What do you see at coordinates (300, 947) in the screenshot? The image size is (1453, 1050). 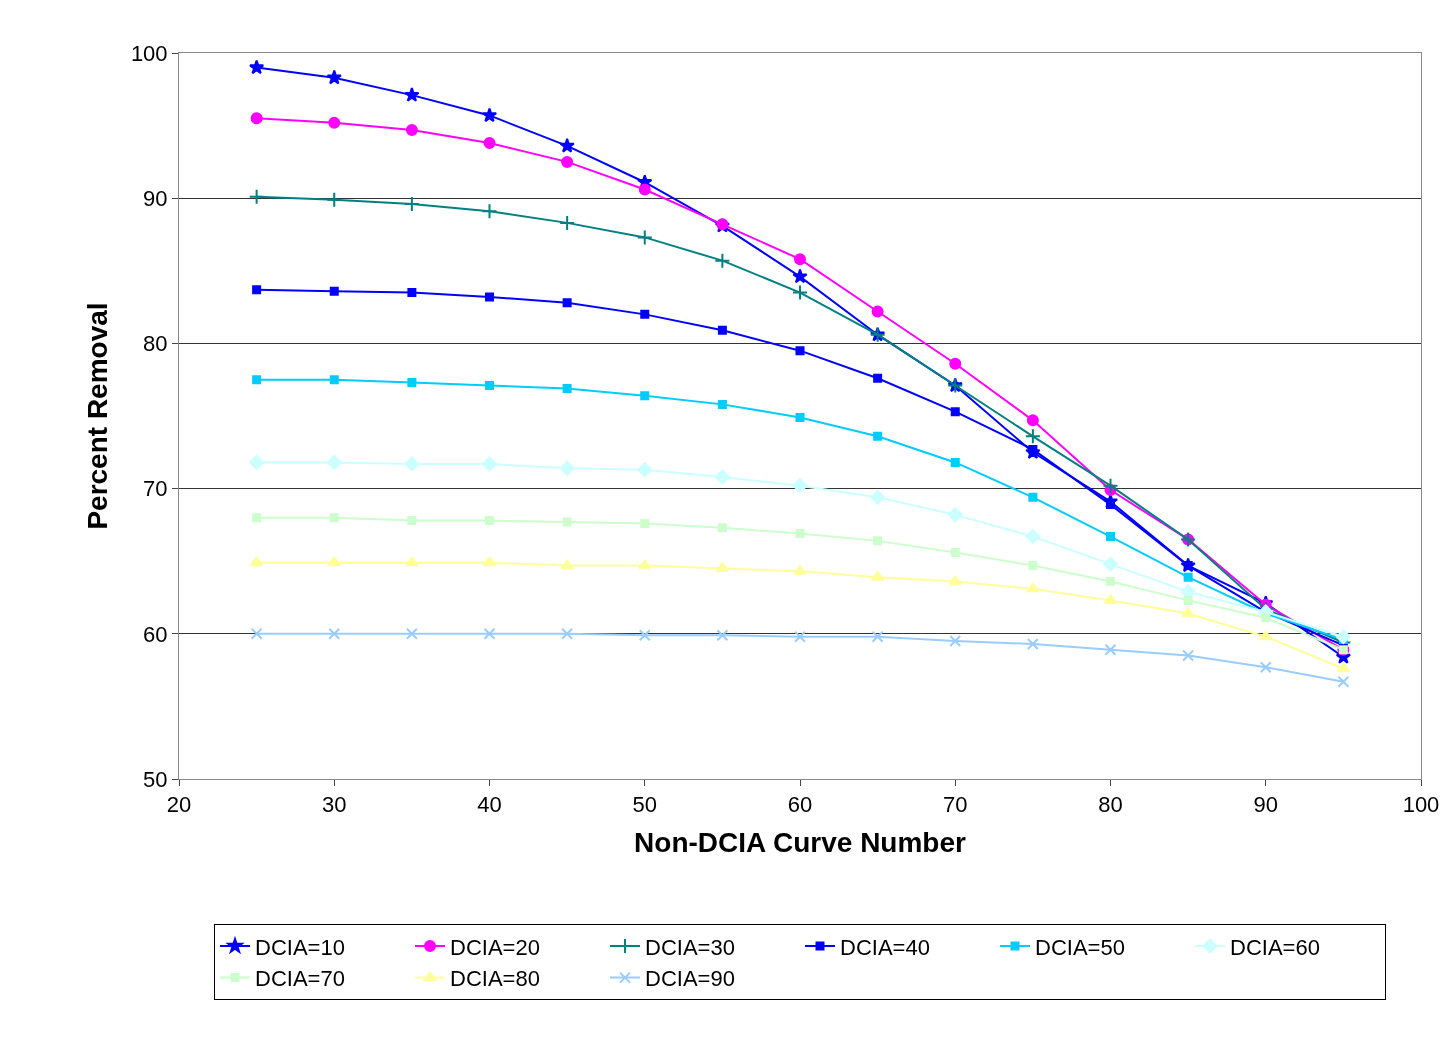 I see `legend-label: DCIA=10` at bounding box center [300, 947].